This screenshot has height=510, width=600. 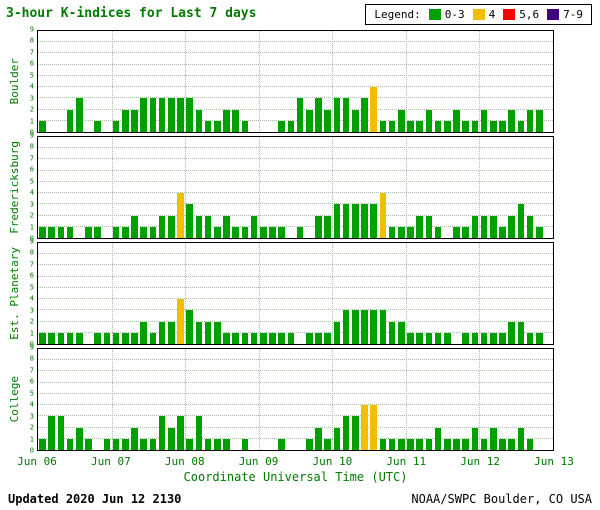 What do you see at coordinates (31, 169) in the screenshot?
I see `y-tick-label: 6` at bounding box center [31, 169].